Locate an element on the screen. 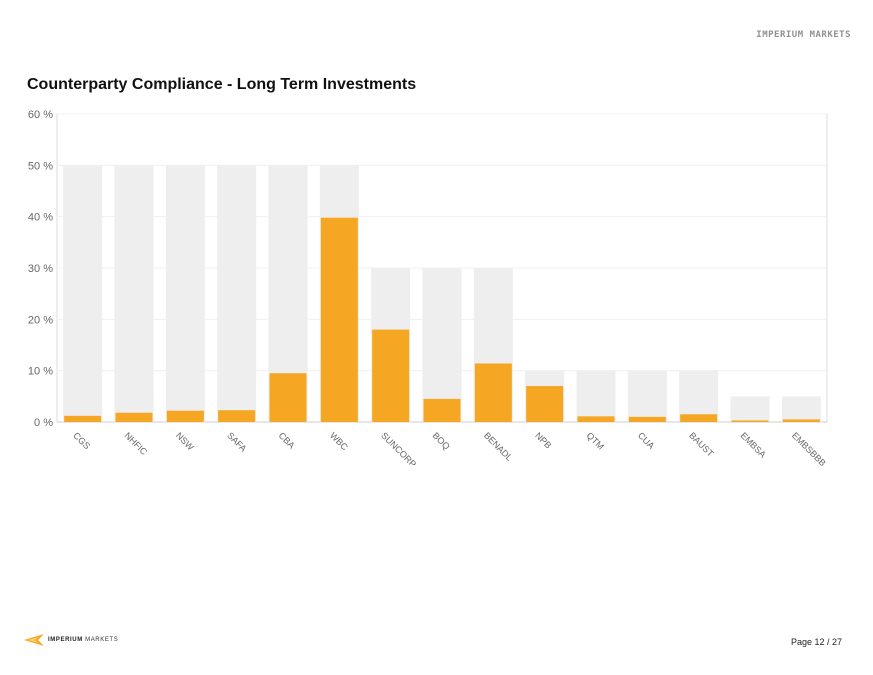 Image resolution: width=873 pixels, height=675 pixels. logo-mark-icon is located at coordinates (34, 640).